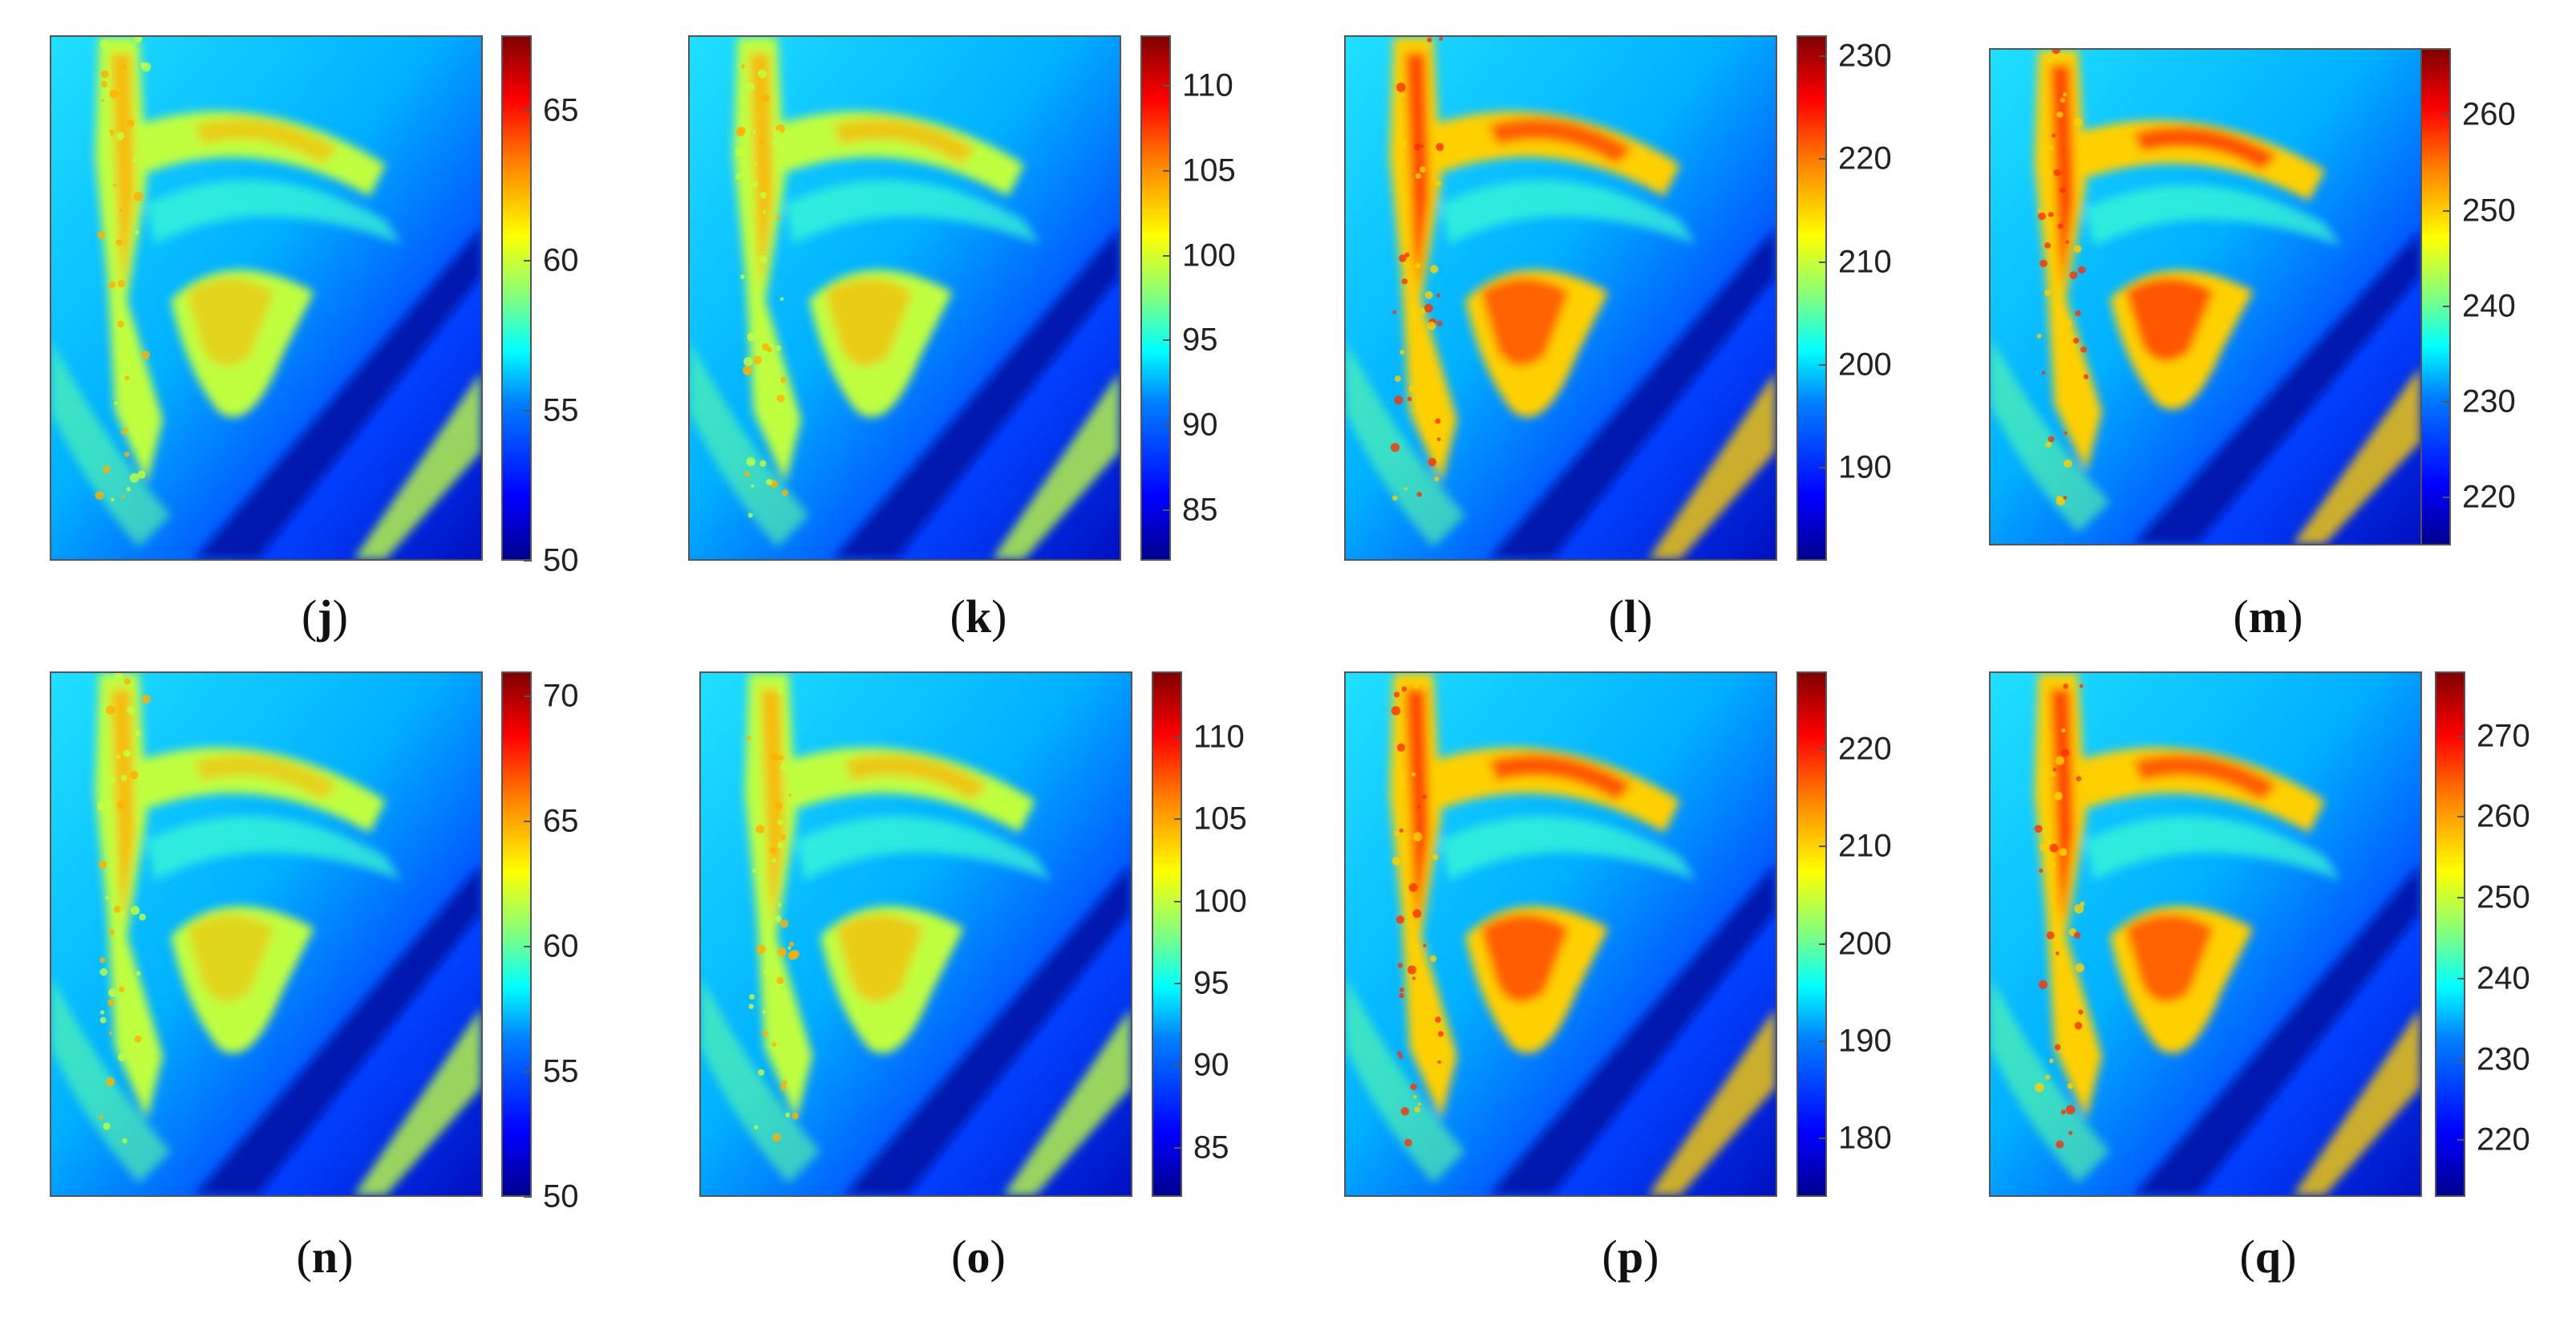 This screenshot has height=1318, width=2576. Describe the element at coordinates (1200, 425) in the screenshot. I see `colorbar-tick-label: 90` at that location.